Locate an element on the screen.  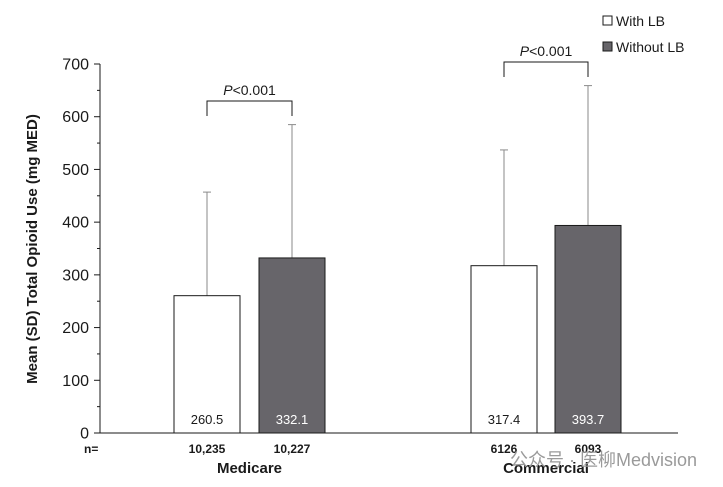
y-tick-label: 200 is located at coordinates (75, 328).